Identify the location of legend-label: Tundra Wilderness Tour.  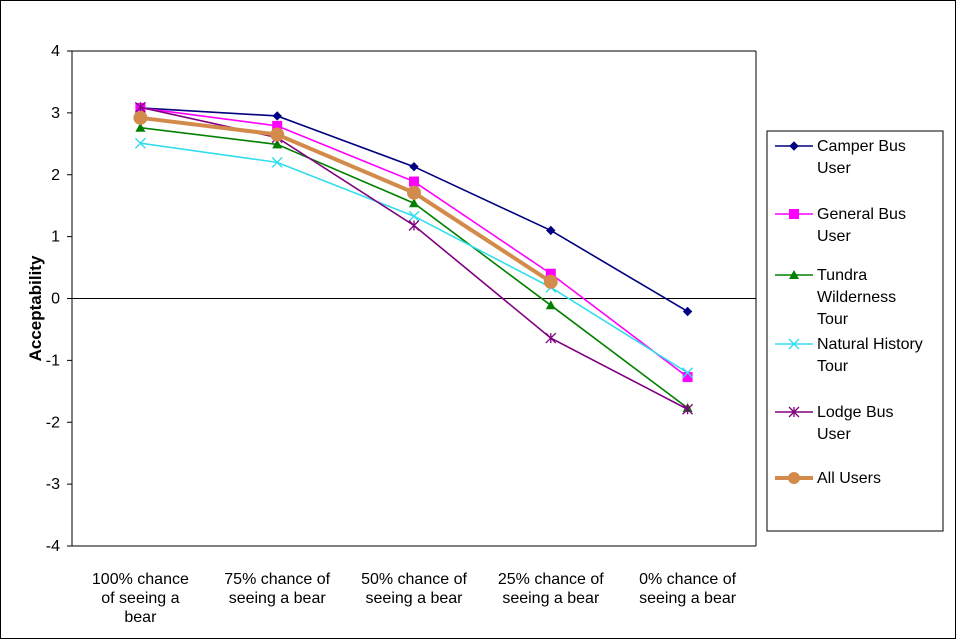
(856, 297).